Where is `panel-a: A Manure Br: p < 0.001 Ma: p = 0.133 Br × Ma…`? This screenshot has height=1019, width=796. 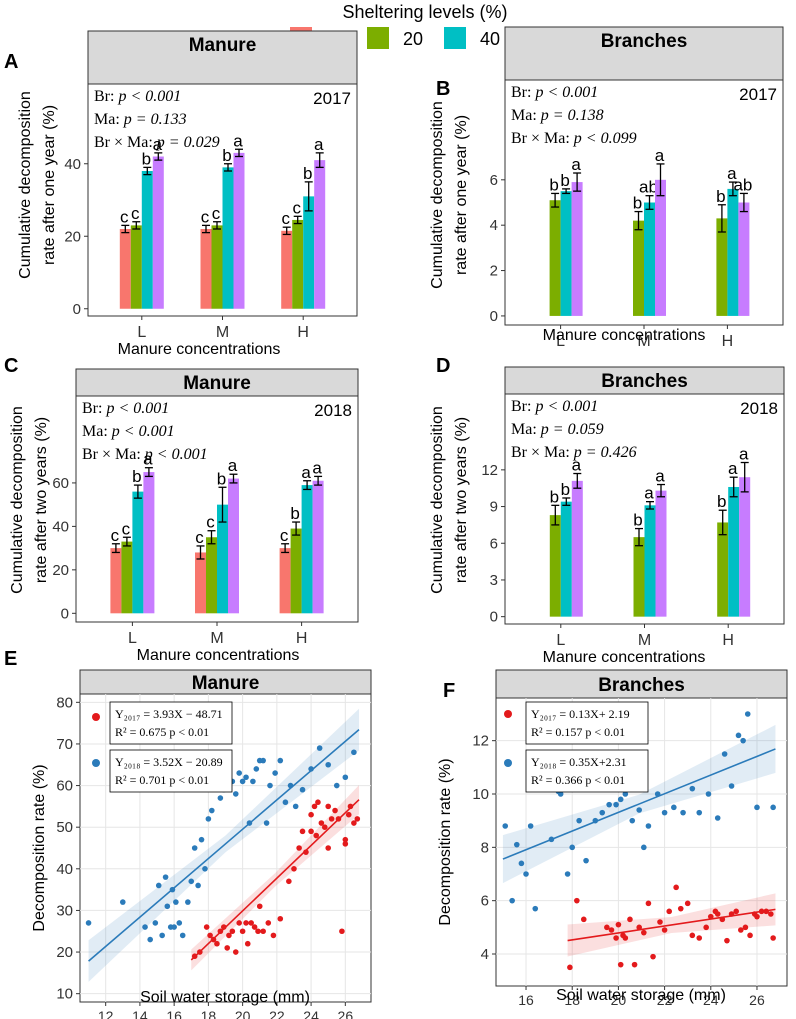 panel-a: A Manure Br: p < 0.001 Ma: p = 0.133 Br × Ma… is located at coordinates (181, 194).